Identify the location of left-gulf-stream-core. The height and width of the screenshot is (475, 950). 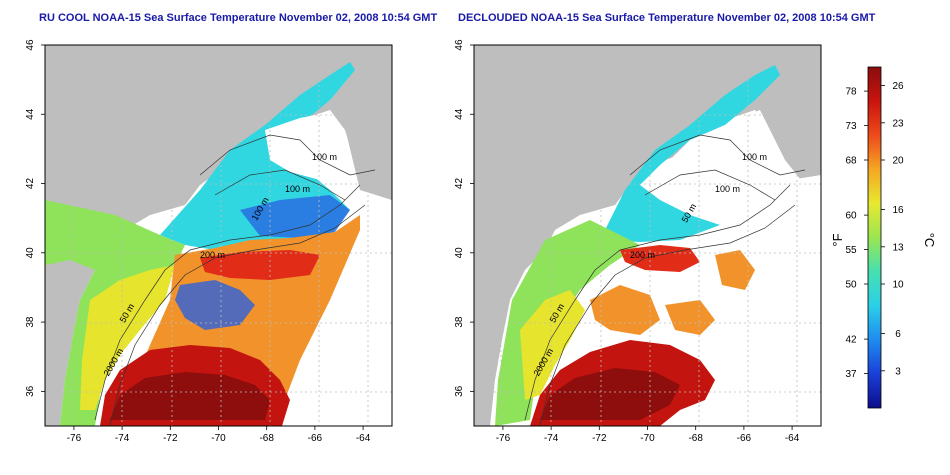
(190, 396).